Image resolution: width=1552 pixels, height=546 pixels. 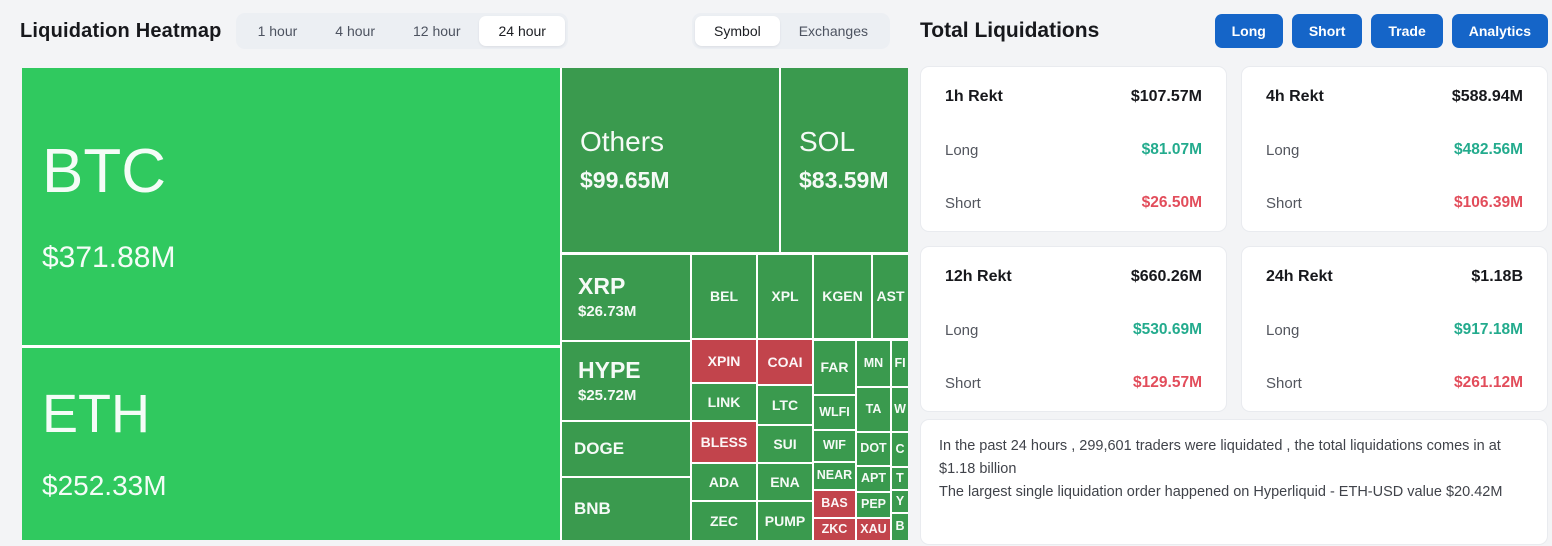 I want to click on treemap-tile-wif: WIF, so click(x=834, y=446).